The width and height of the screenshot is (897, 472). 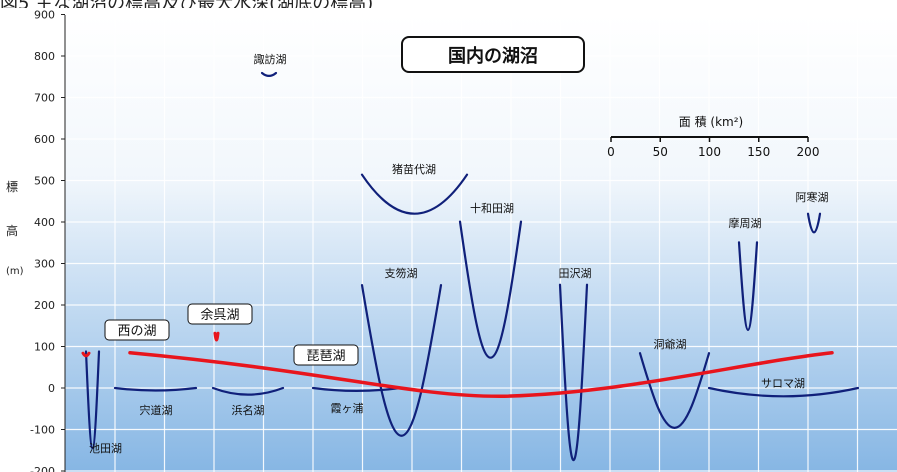 I want to click on y-tick-label: -200, so click(x=42, y=468).